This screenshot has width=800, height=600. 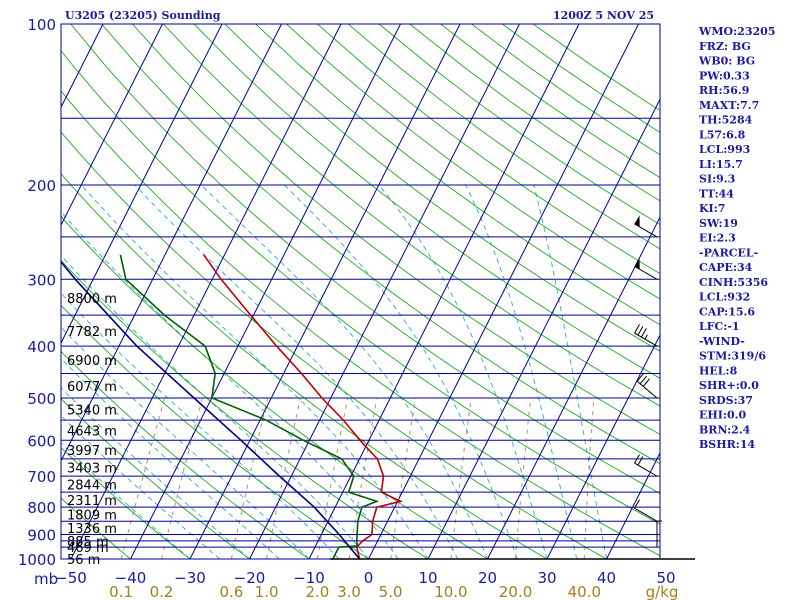 I want to click on pressure-unit-label: mb, so click(x=46, y=579).